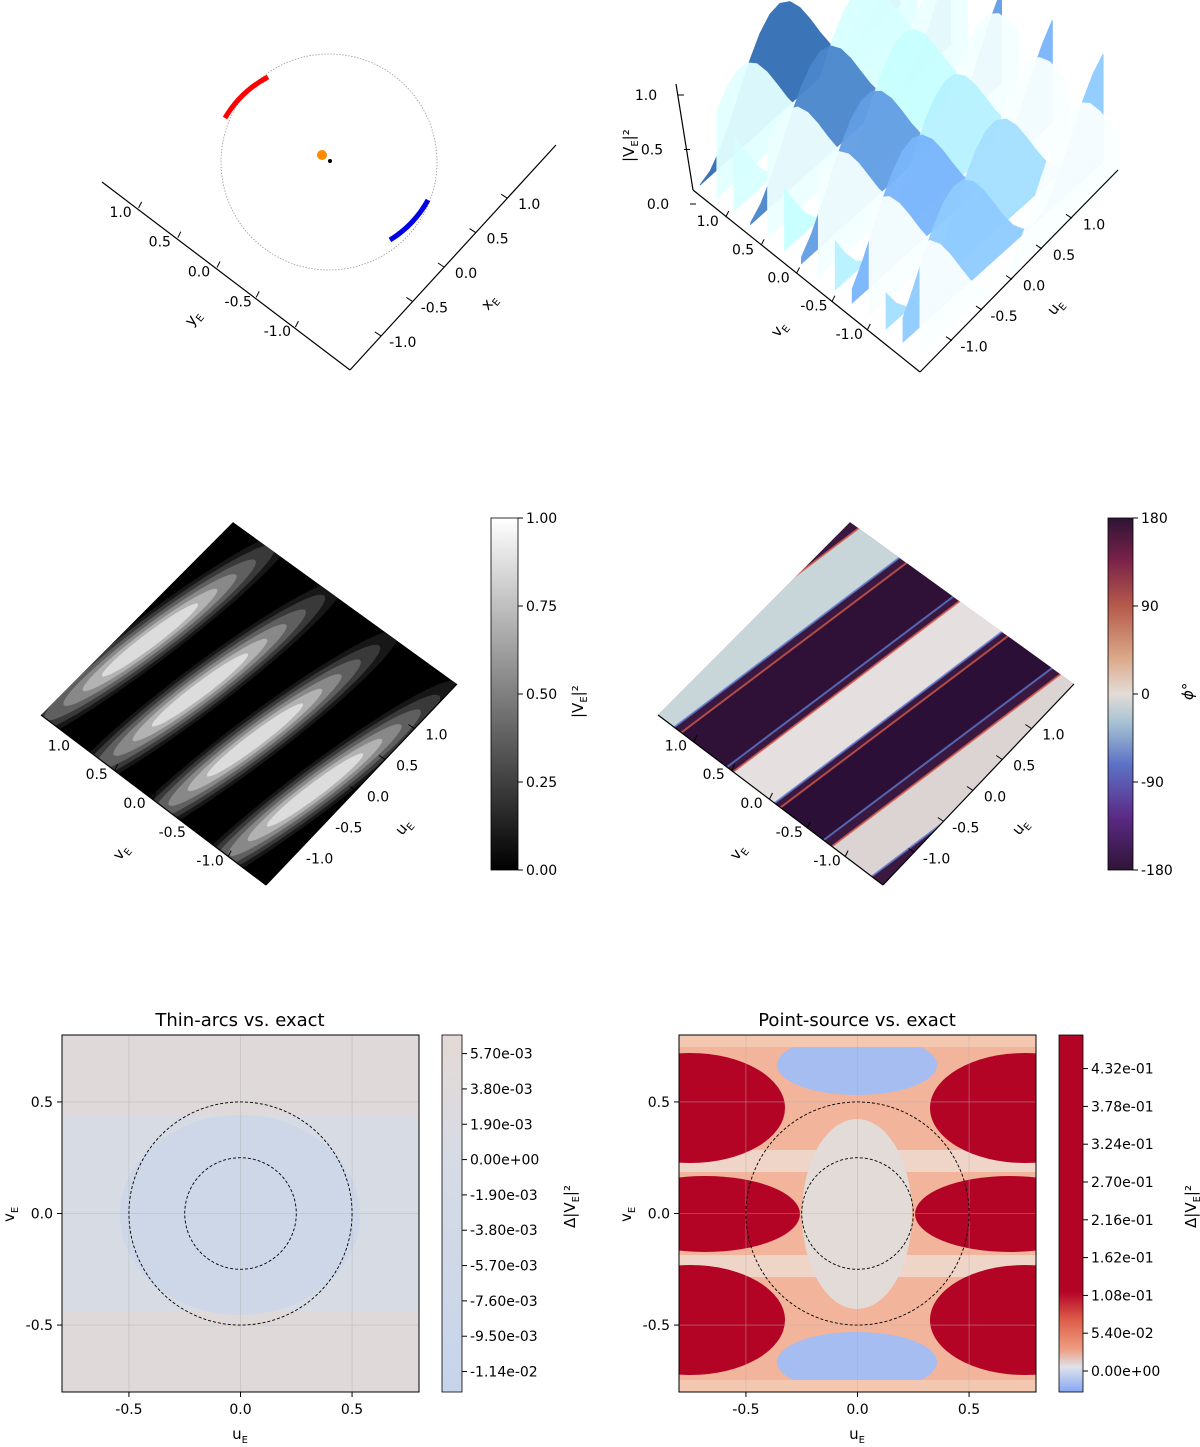 This screenshot has height=1447, width=1200. Describe the element at coordinates (857, 1065) in the screenshot. I see `heatmap-trough` at that location.